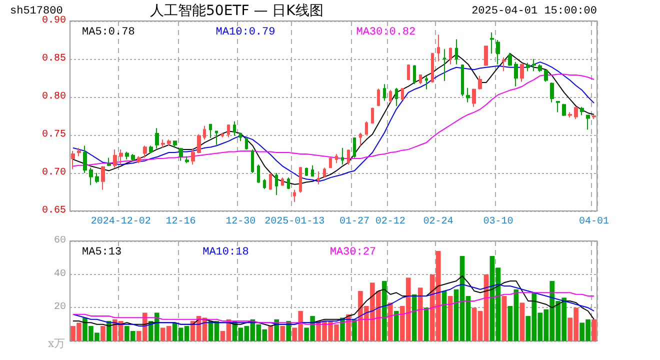  Describe the element at coordinates (594, 222) in the screenshot. I see `x-tick-label: 04-01` at that location.